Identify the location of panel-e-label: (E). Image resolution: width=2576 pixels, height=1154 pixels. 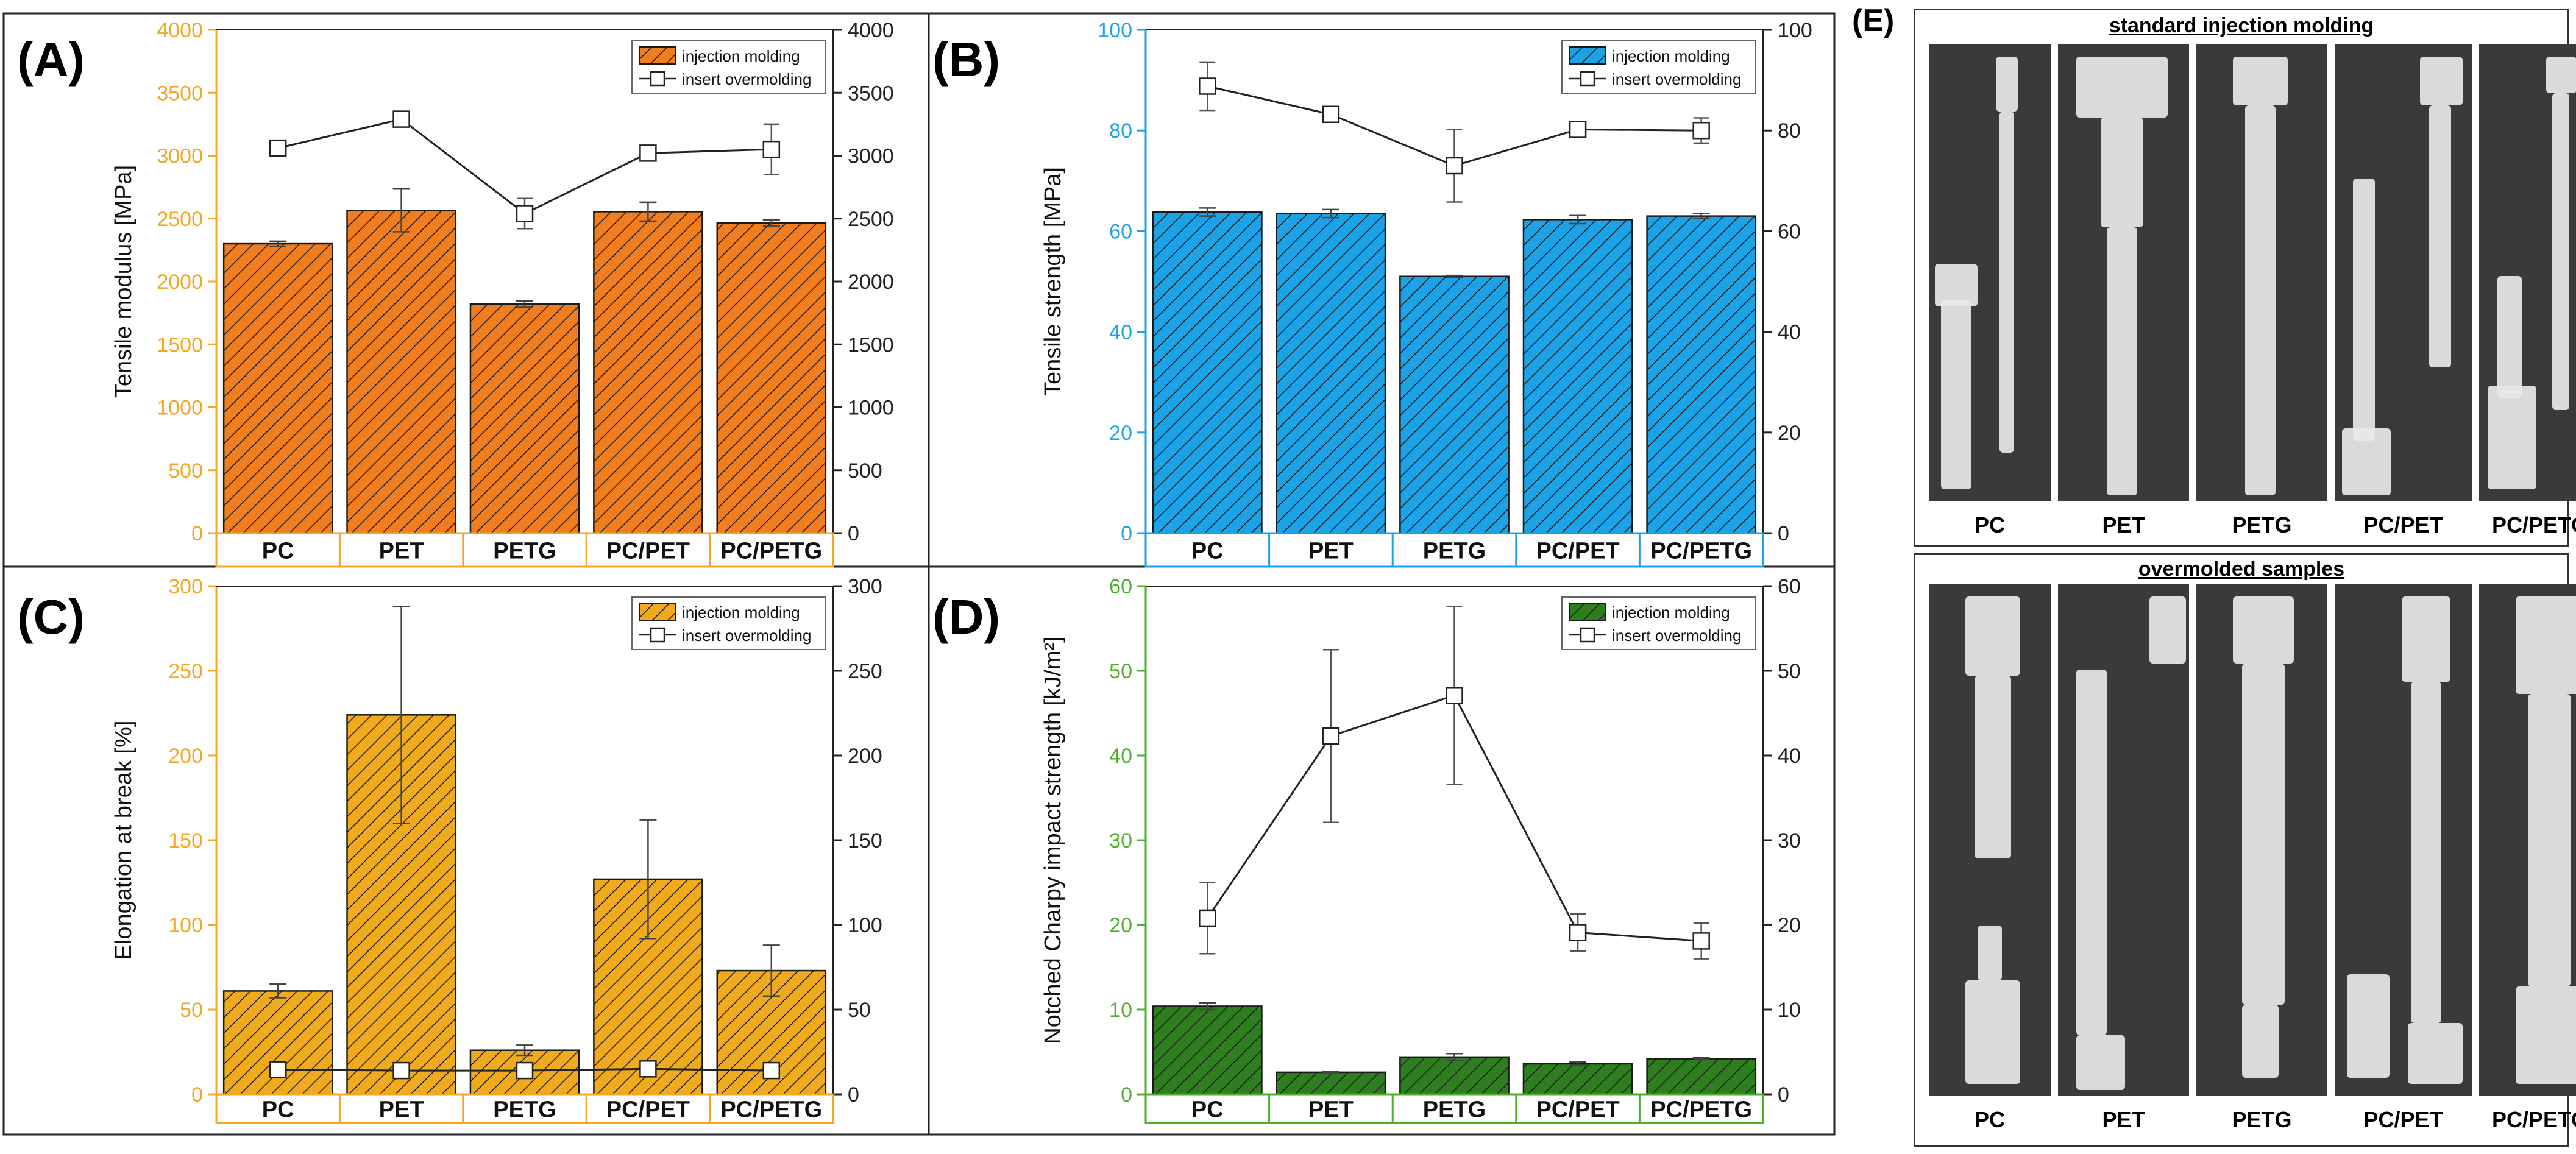
(1874, 20).